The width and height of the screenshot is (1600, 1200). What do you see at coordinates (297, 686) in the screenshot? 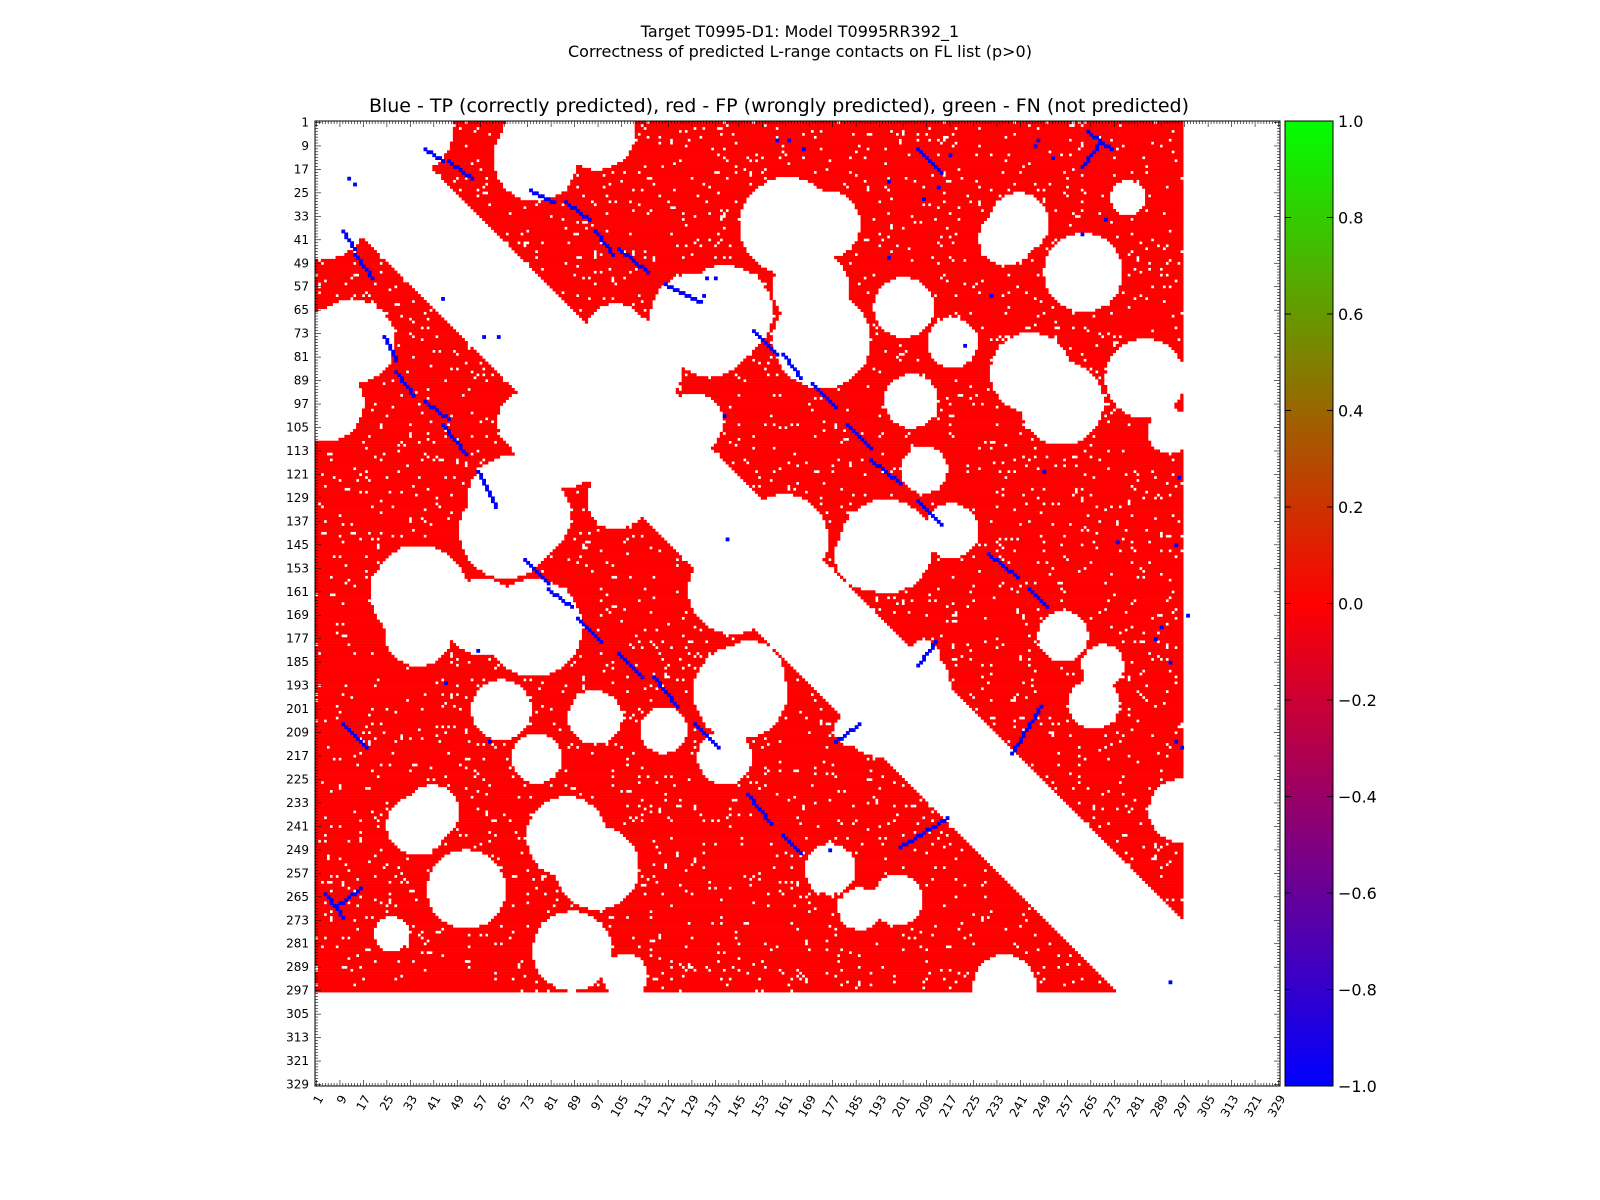
I see `y-tick-label: 193` at bounding box center [297, 686].